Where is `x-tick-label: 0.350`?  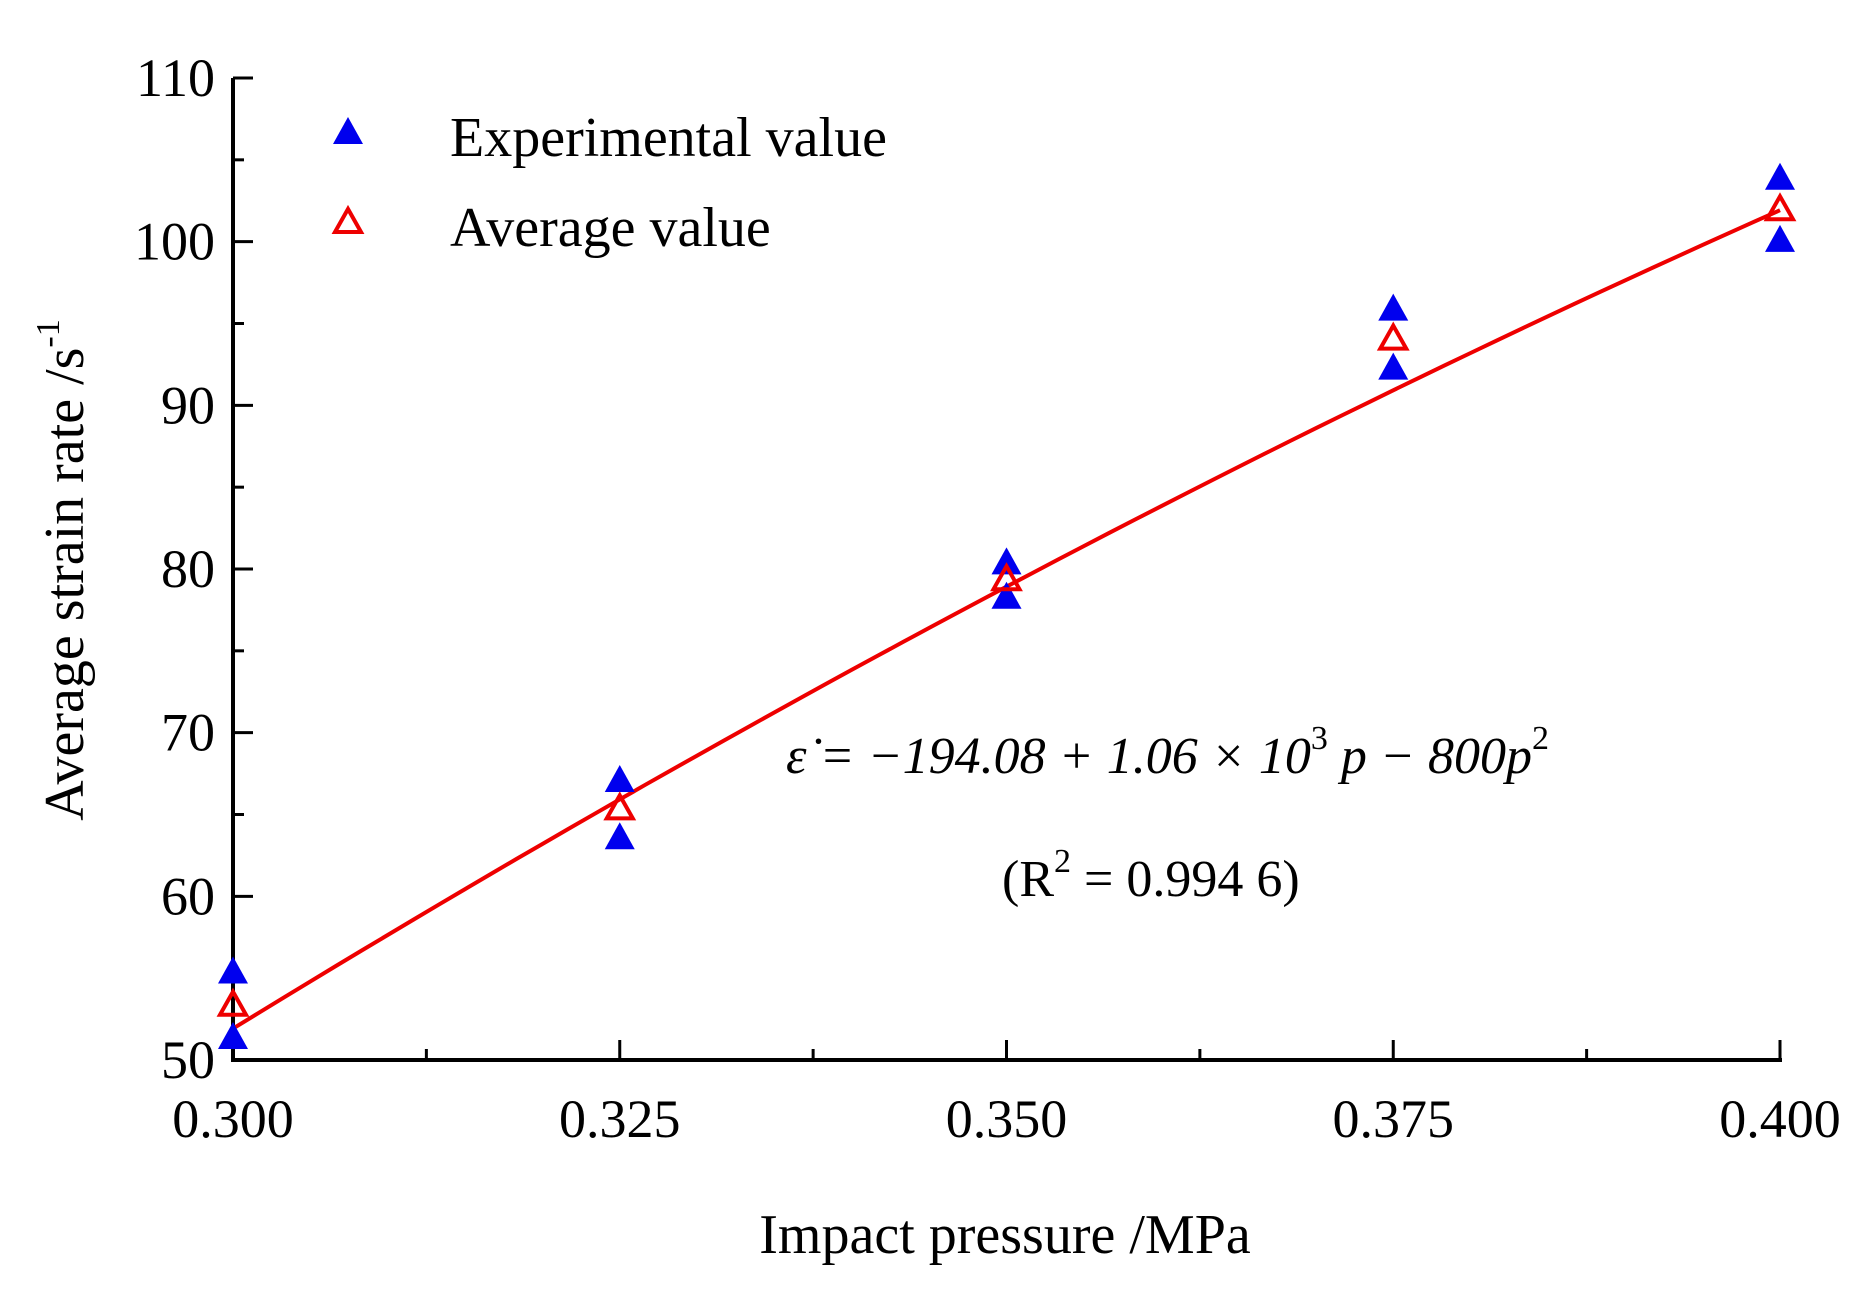
x-tick-label: 0.350 is located at coordinates (1007, 1119).